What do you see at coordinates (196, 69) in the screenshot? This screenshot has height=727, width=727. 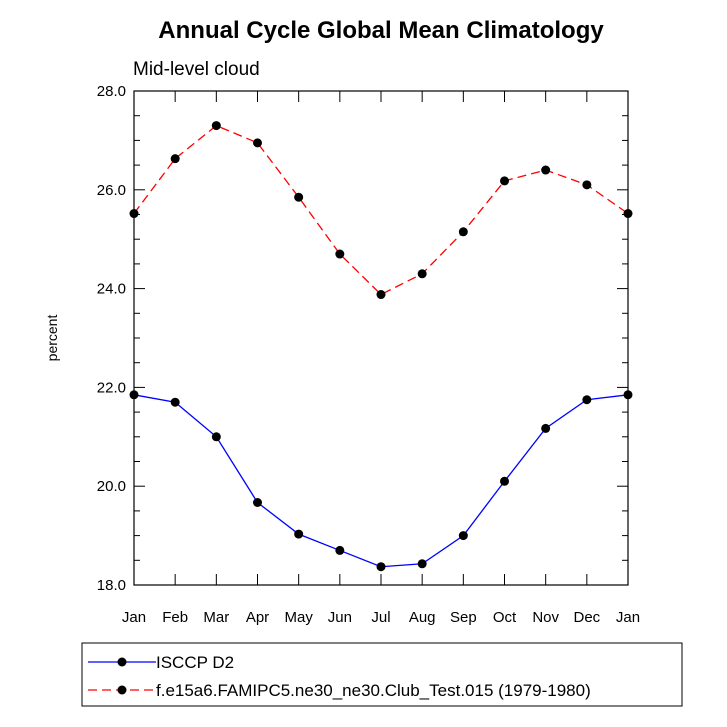 I see `chart-subtitle: Mid-level cloud` at bounding box center [196, 69].